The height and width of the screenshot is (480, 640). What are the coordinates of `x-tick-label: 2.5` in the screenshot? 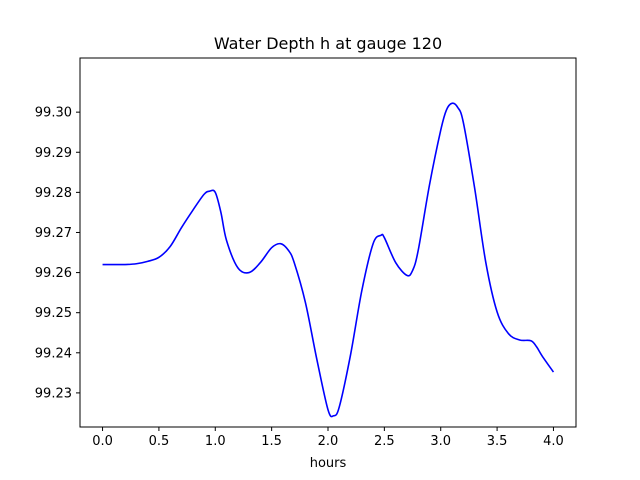 It's located at (384, 441).